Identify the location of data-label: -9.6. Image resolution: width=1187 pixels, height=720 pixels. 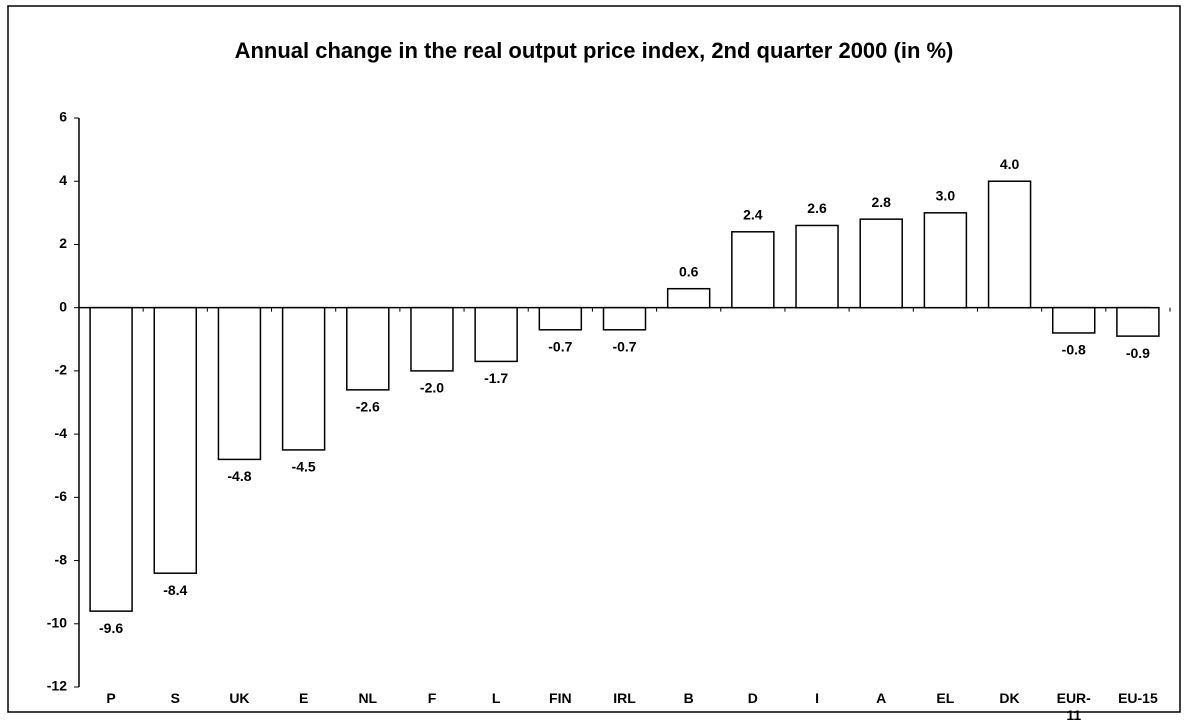
(111, 628).